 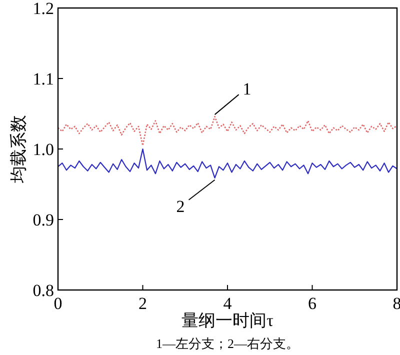 I want to click on x-axis-title: 量纲一时间τ, so click(x=228, y=320).